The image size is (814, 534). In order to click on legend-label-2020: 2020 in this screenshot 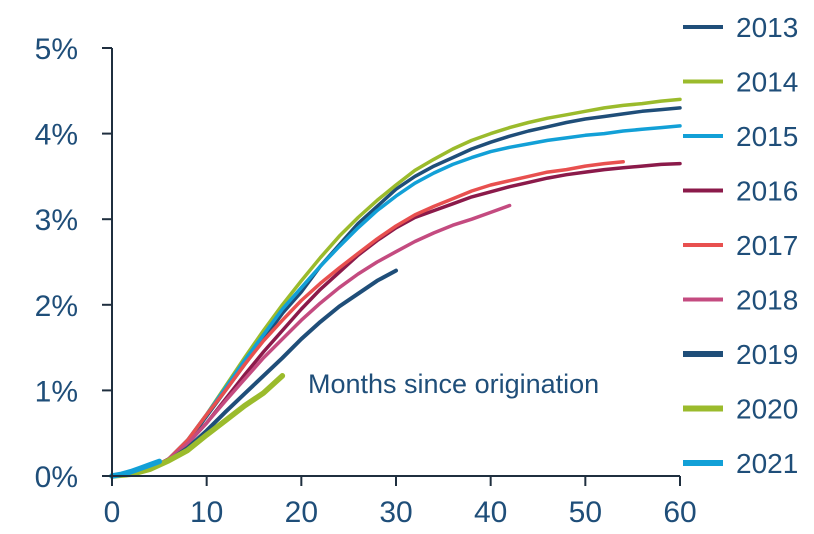, I will do `click(767, 409)`.